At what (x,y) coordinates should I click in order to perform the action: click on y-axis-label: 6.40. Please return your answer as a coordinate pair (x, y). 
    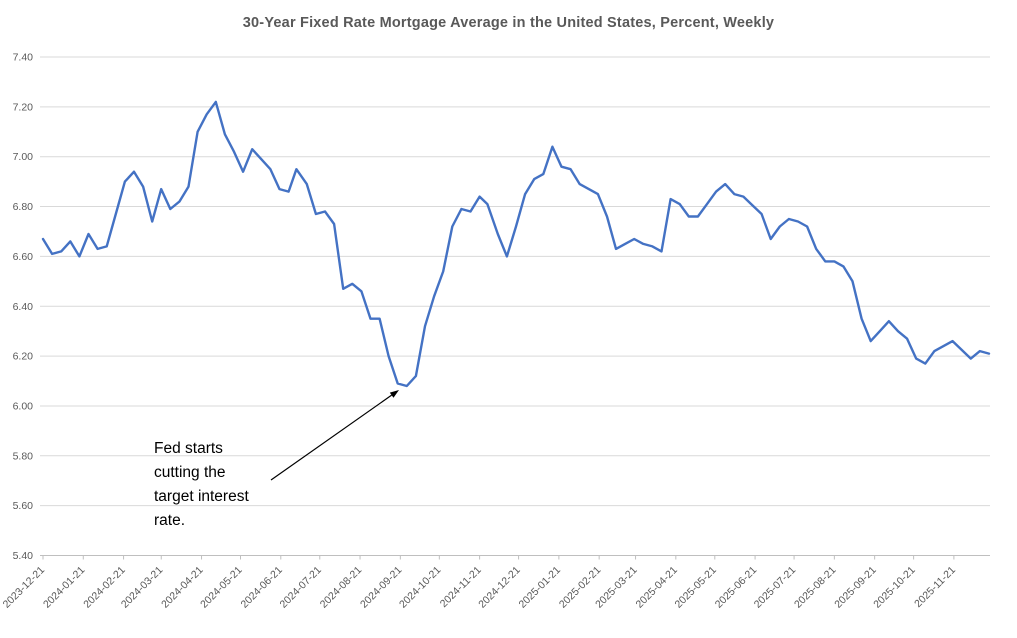
    Looking at the image, I should click on (23, 307).